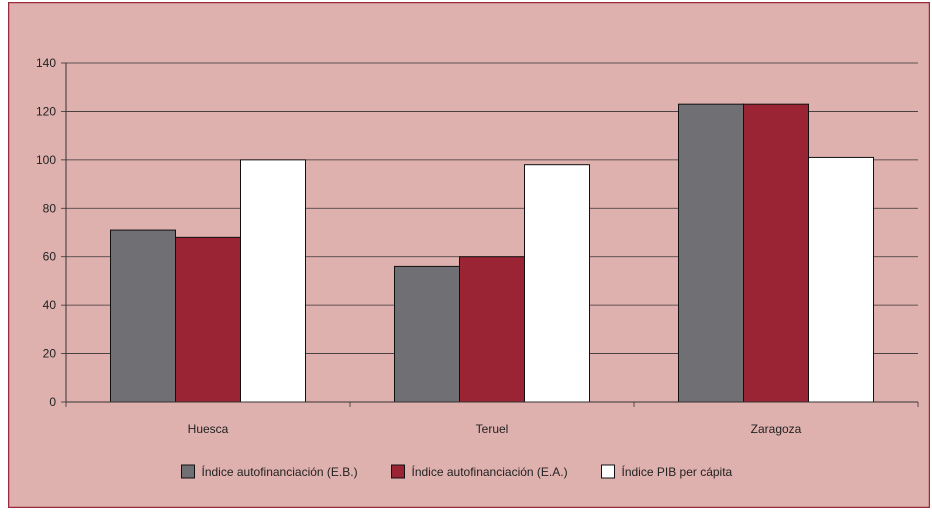 This screenshot has height=514, width=932. What do you see at coordinates (776, 429) in the screenshot?
I see `x-category-label: Zaragoza` at bounding box center [776, 429].